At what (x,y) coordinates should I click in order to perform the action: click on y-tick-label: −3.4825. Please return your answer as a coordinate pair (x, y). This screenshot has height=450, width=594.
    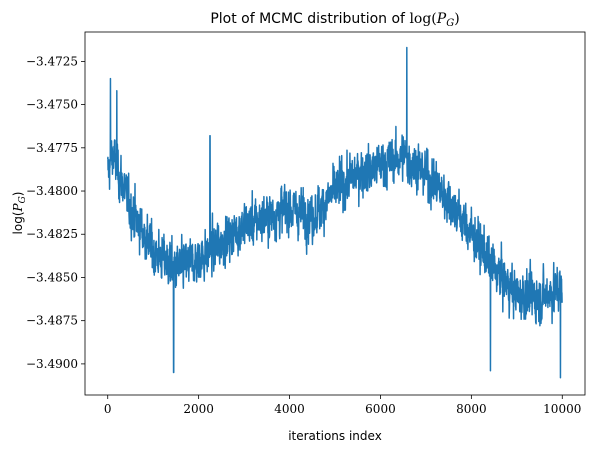
    Looking at the image, I should click on (52, 234).